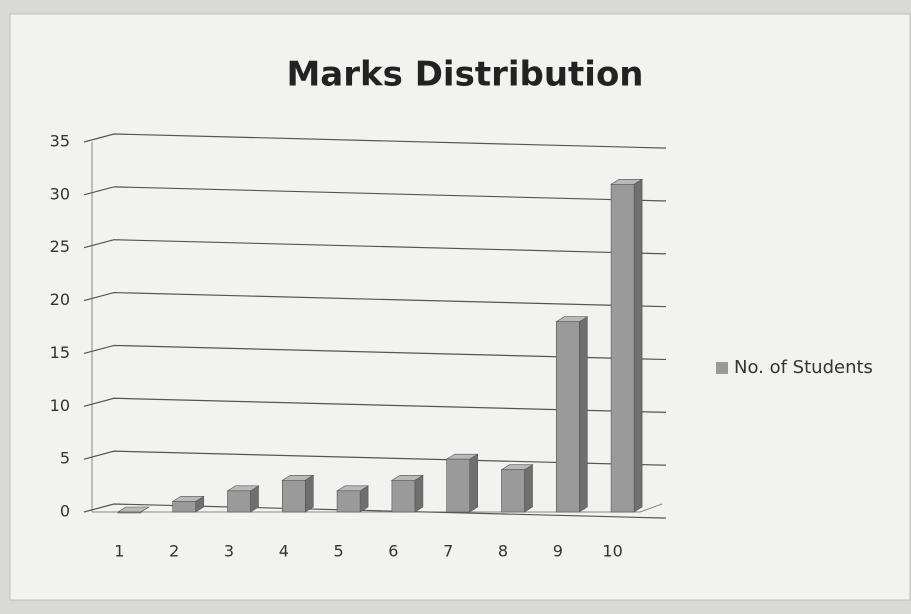 The width and height of the screenshot is (911, 614). I want to click on legend-label: No. of Students, so click(803, 367).